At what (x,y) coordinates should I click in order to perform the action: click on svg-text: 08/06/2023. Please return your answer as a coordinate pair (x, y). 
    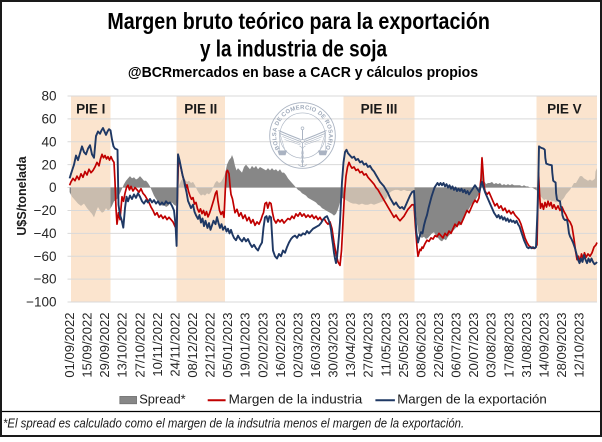
    Looking at the image, I should click on (420, 345).